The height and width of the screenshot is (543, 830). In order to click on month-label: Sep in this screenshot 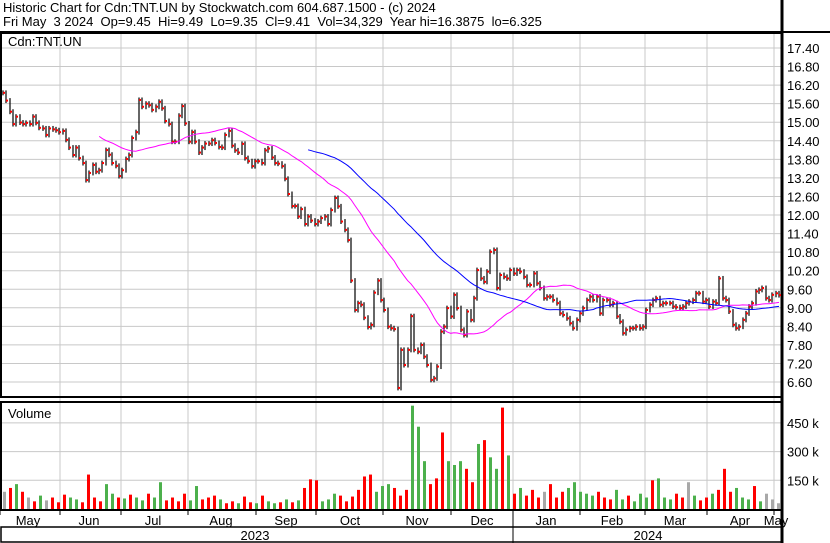, I will do `click(285, 520)`.